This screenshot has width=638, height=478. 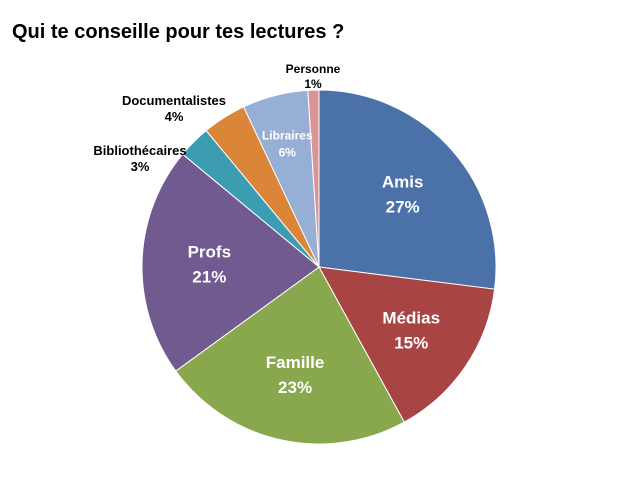 What do you see at coordinates (139, 150) in the screenshot?
I see `slice-label-bibliothecaires: Bibliothécaires` at bounding box center [139, 150].